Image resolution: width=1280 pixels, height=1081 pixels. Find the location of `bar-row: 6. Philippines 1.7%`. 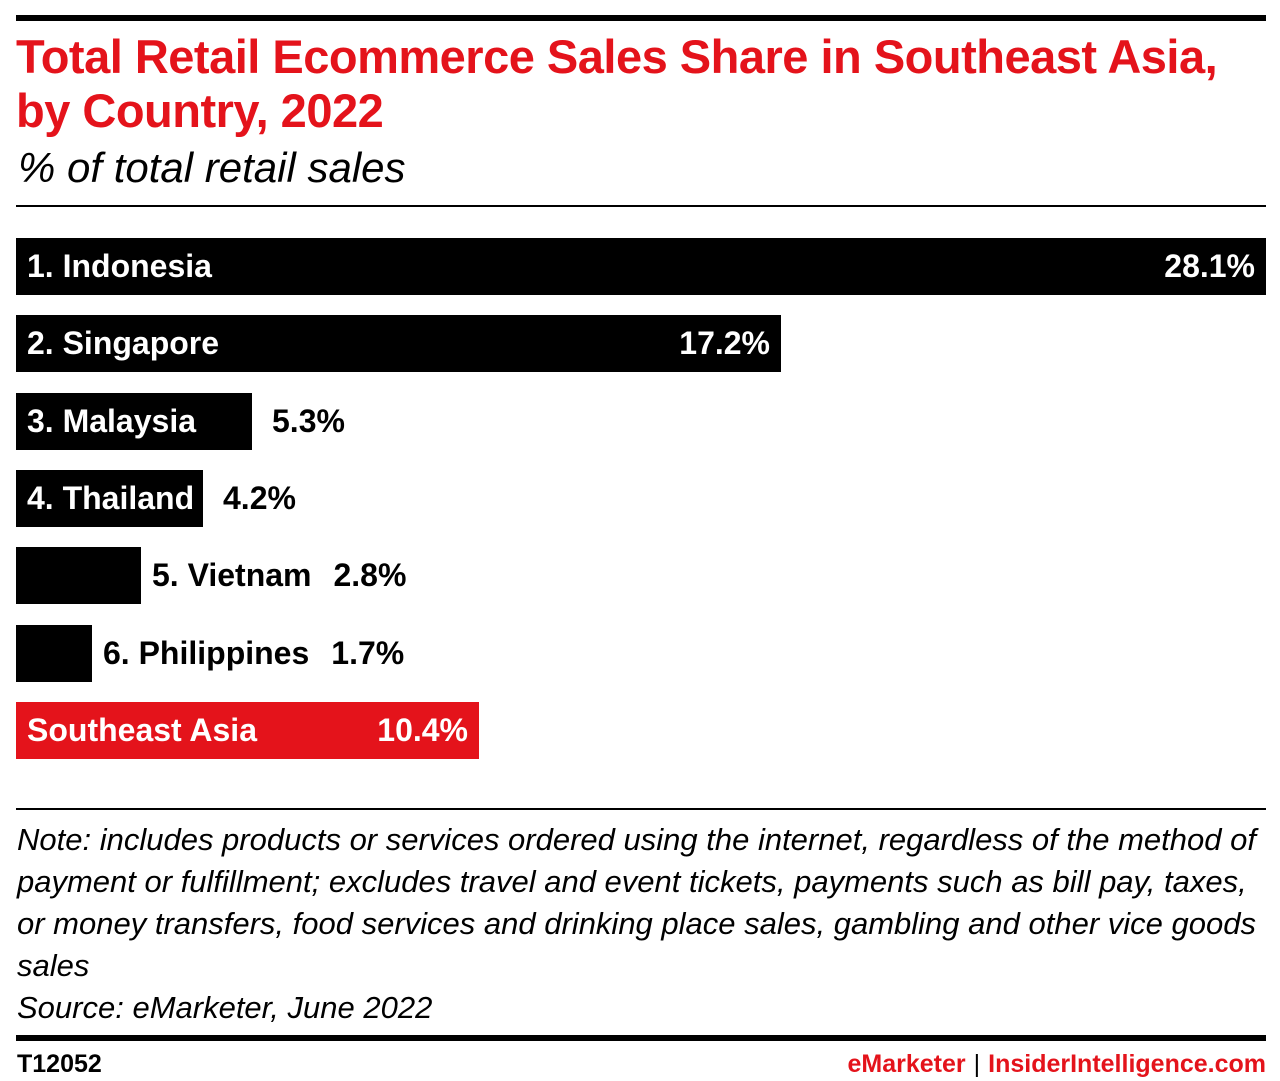

bar-row: 6. Philippines 1.7% is located at coordinates (641, 653).